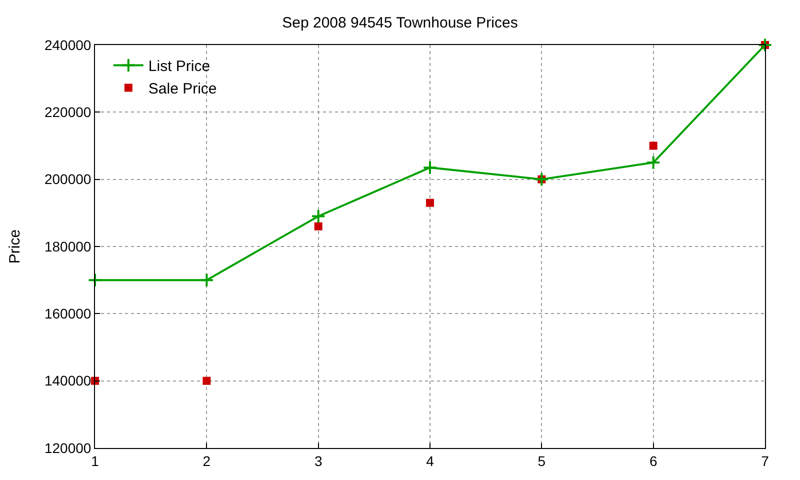  I want to click on x-tick-label: 1, so click(95, 460).